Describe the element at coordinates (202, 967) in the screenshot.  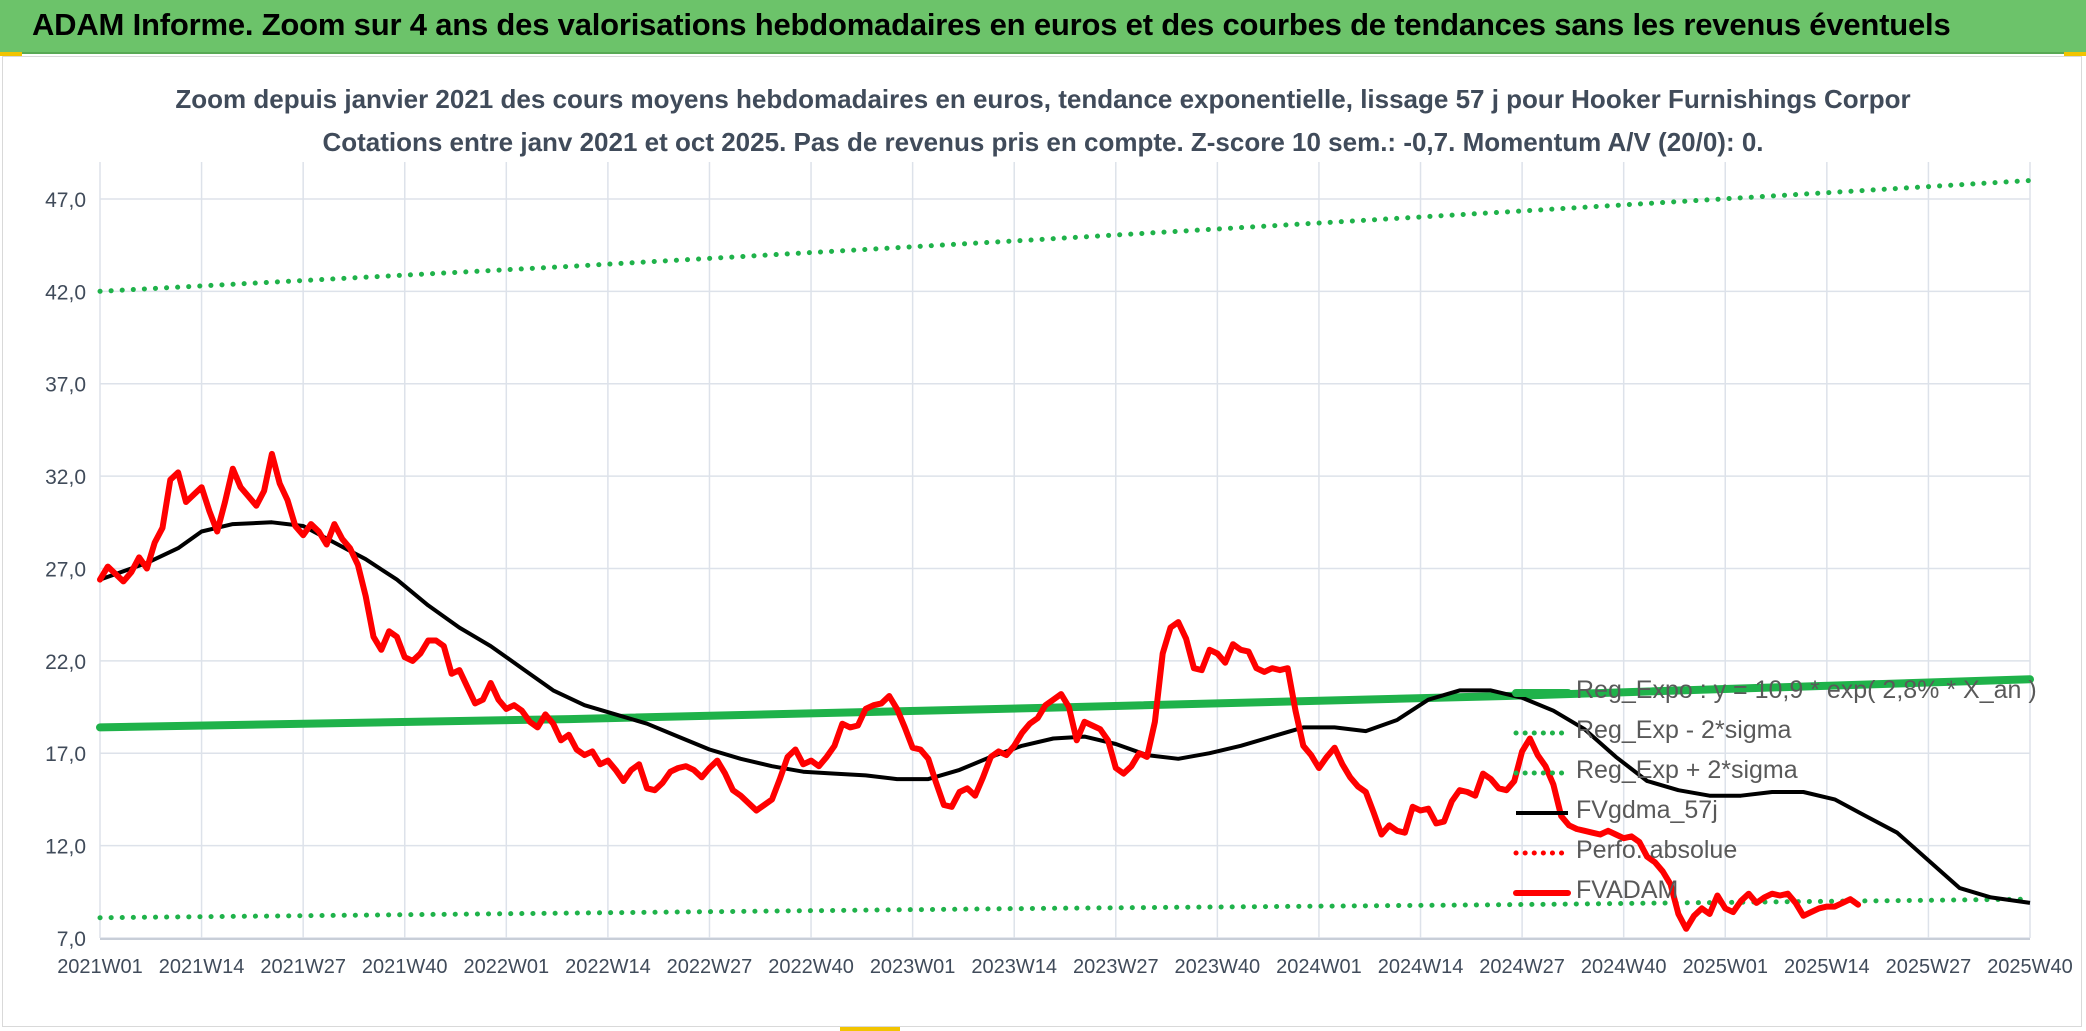
I see `x-tick-label: 2021W14` at that location.